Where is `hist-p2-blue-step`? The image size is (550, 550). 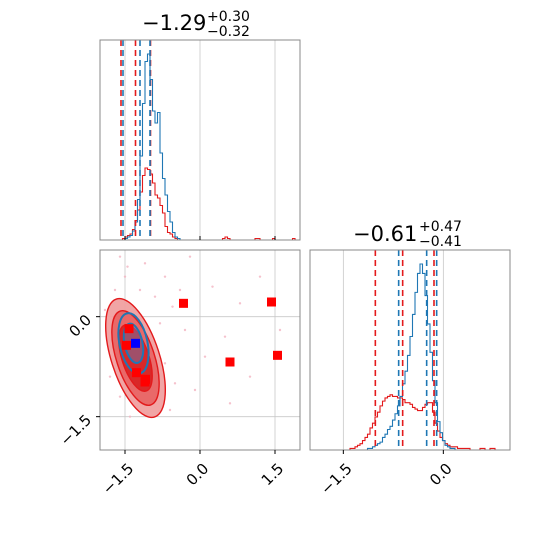
hist-p2-blue-step is located at coordinates (410, 356).